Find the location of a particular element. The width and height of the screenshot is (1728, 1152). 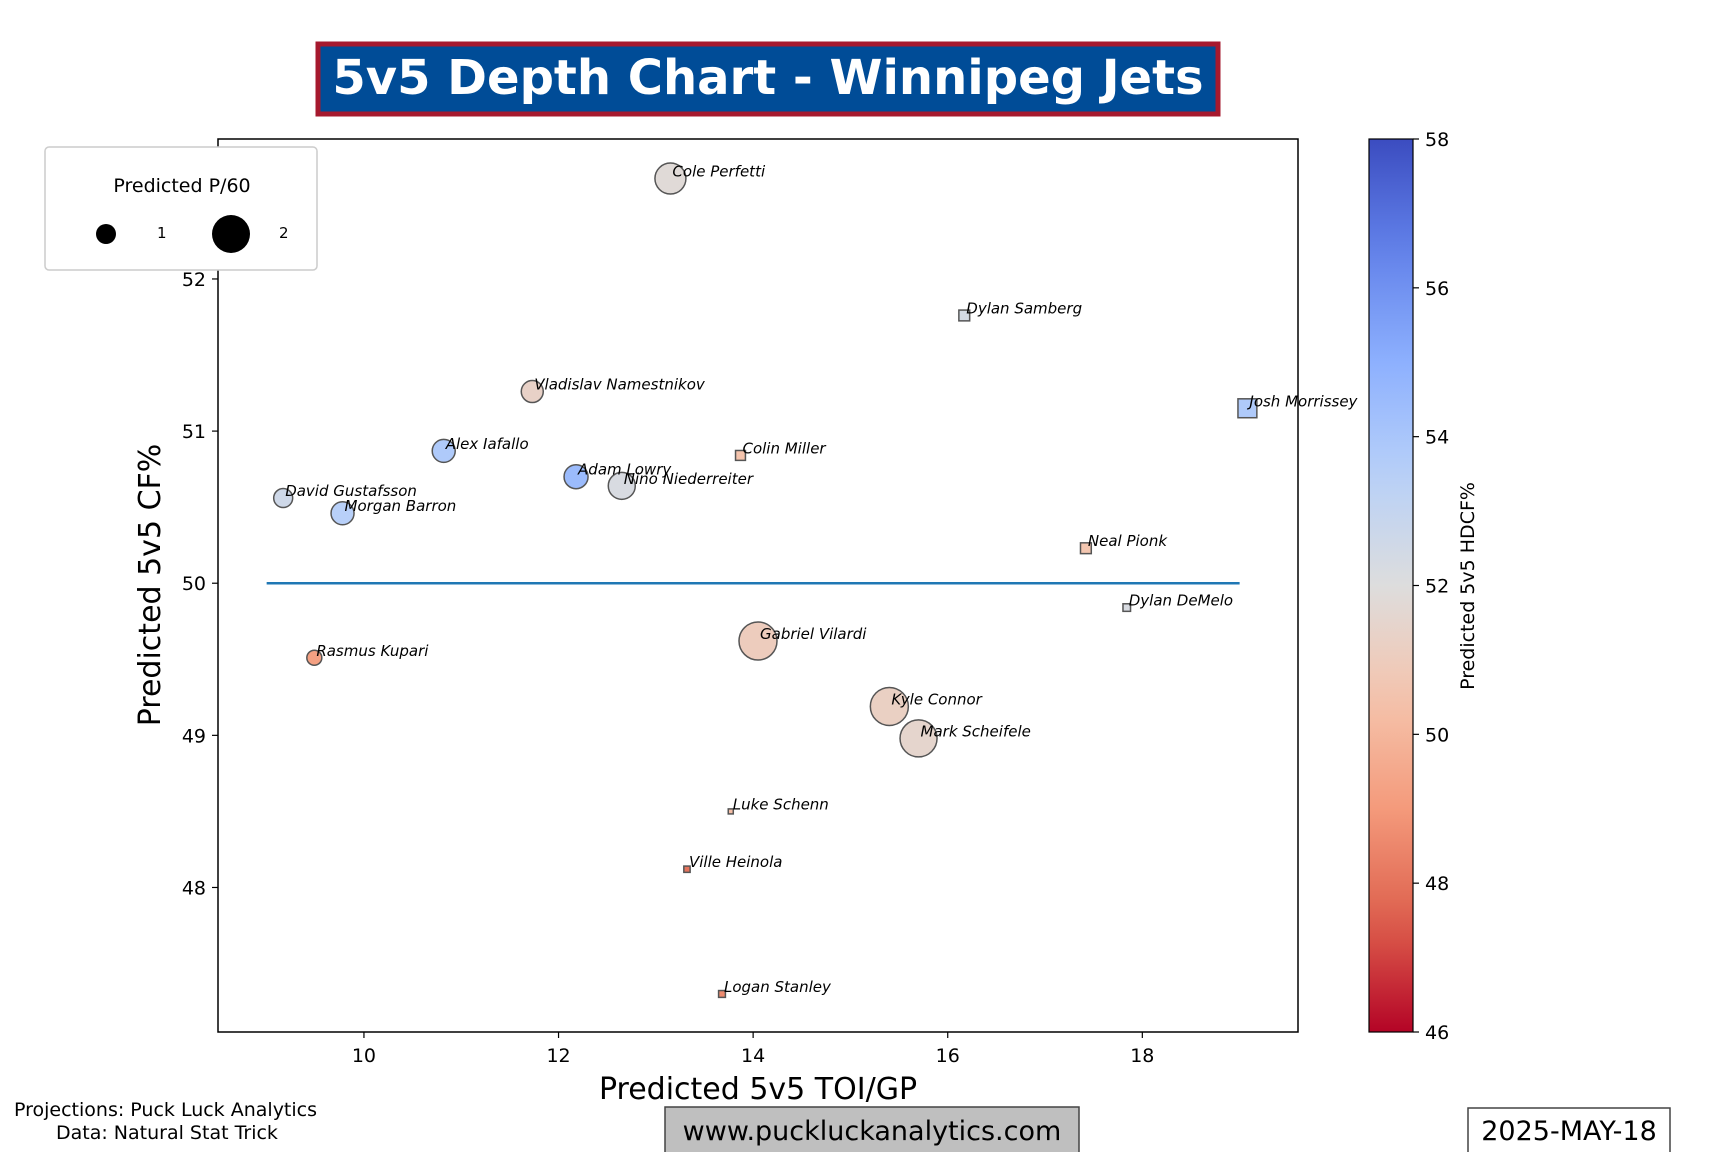

player-label: Nino Niederreiter is located at coordinates (689, 479).